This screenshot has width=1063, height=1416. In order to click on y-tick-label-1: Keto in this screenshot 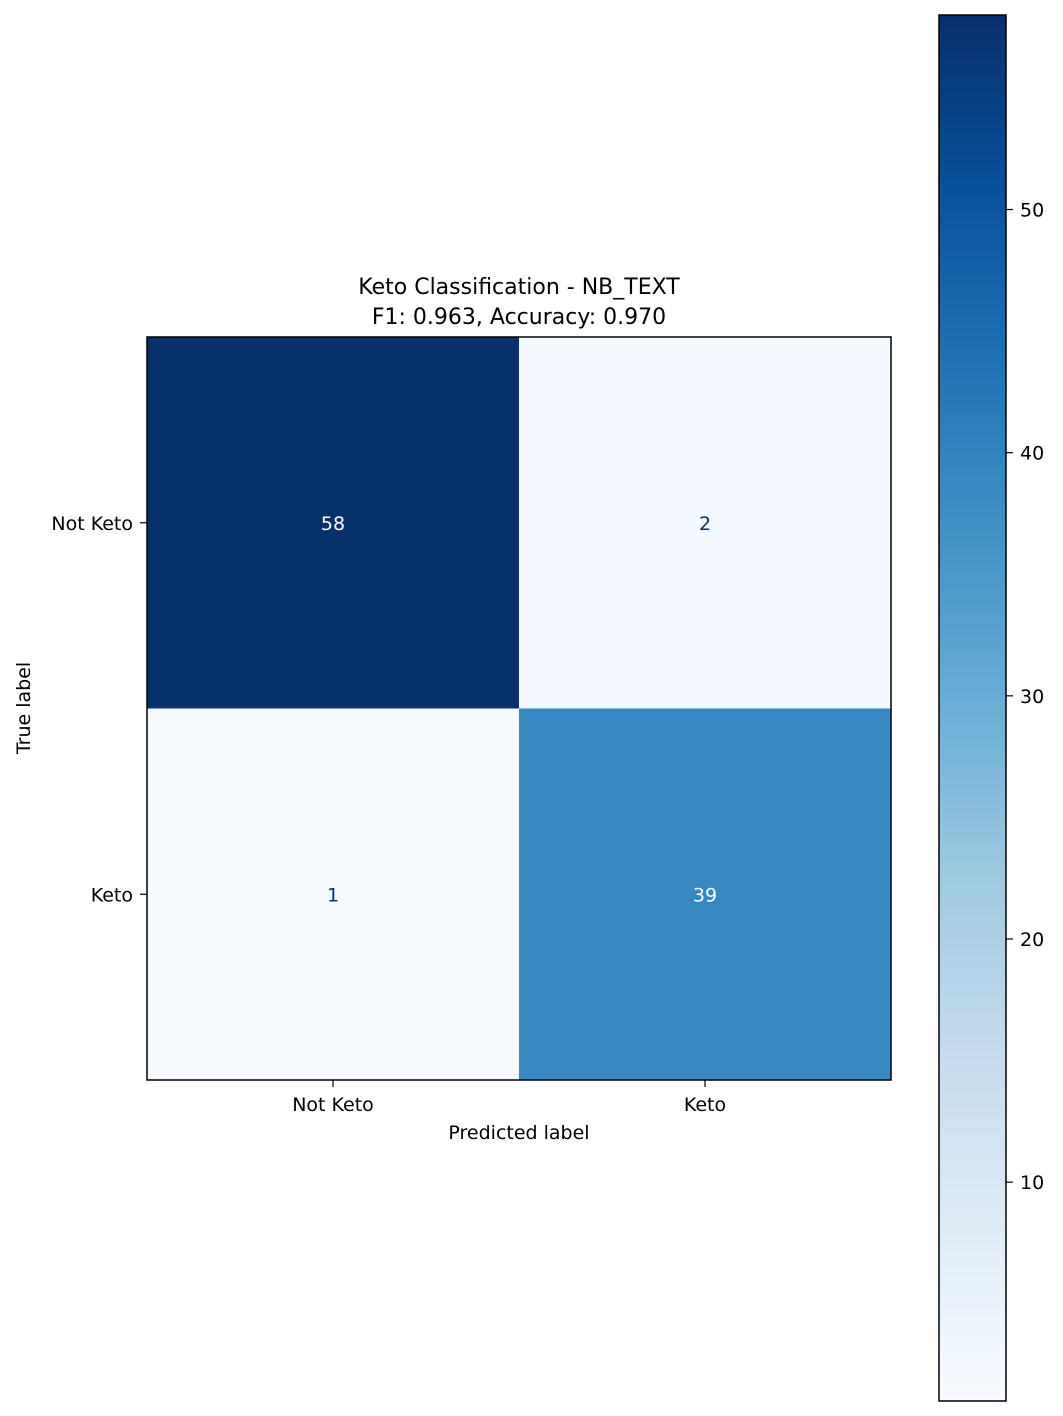, I will do `click(112, 895)`.